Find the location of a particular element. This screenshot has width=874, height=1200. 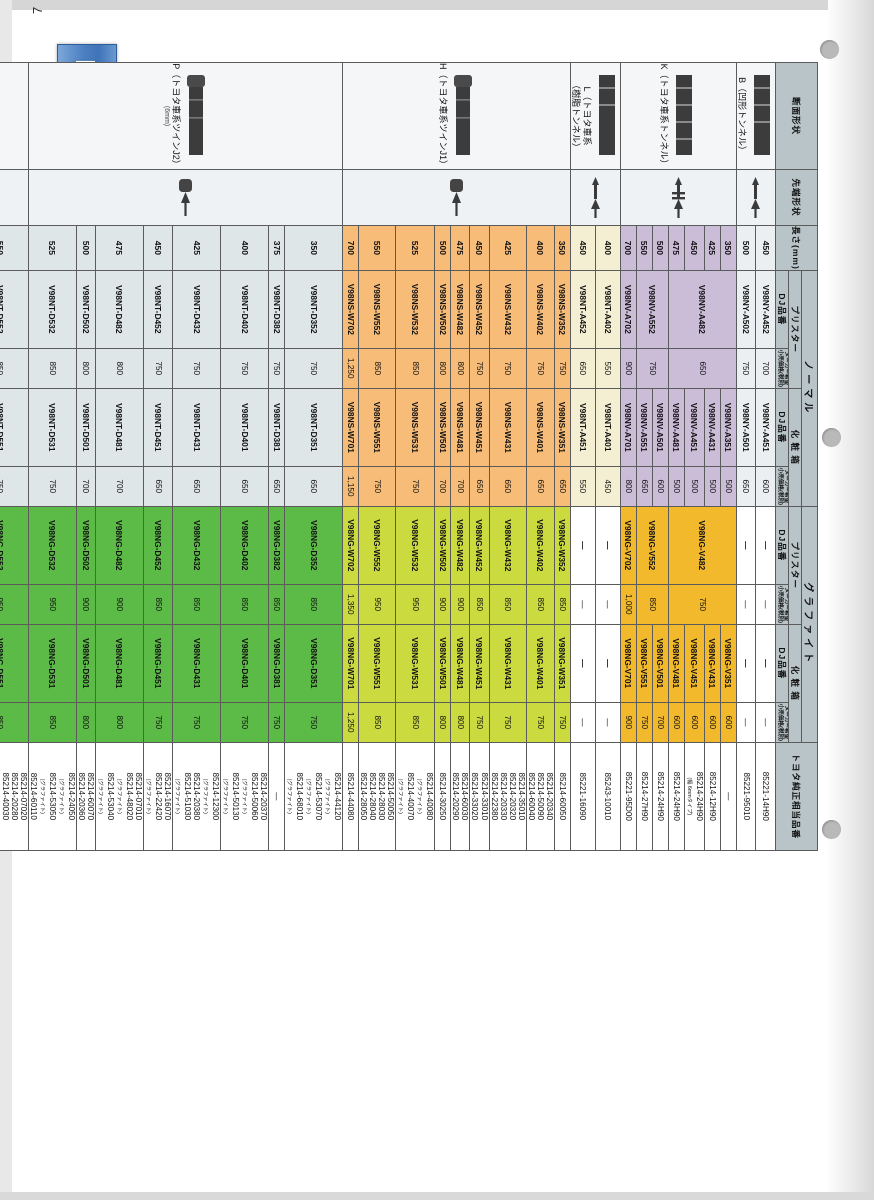

normal-box-code: V98NV-A551 is located at coordinates (644, 427).